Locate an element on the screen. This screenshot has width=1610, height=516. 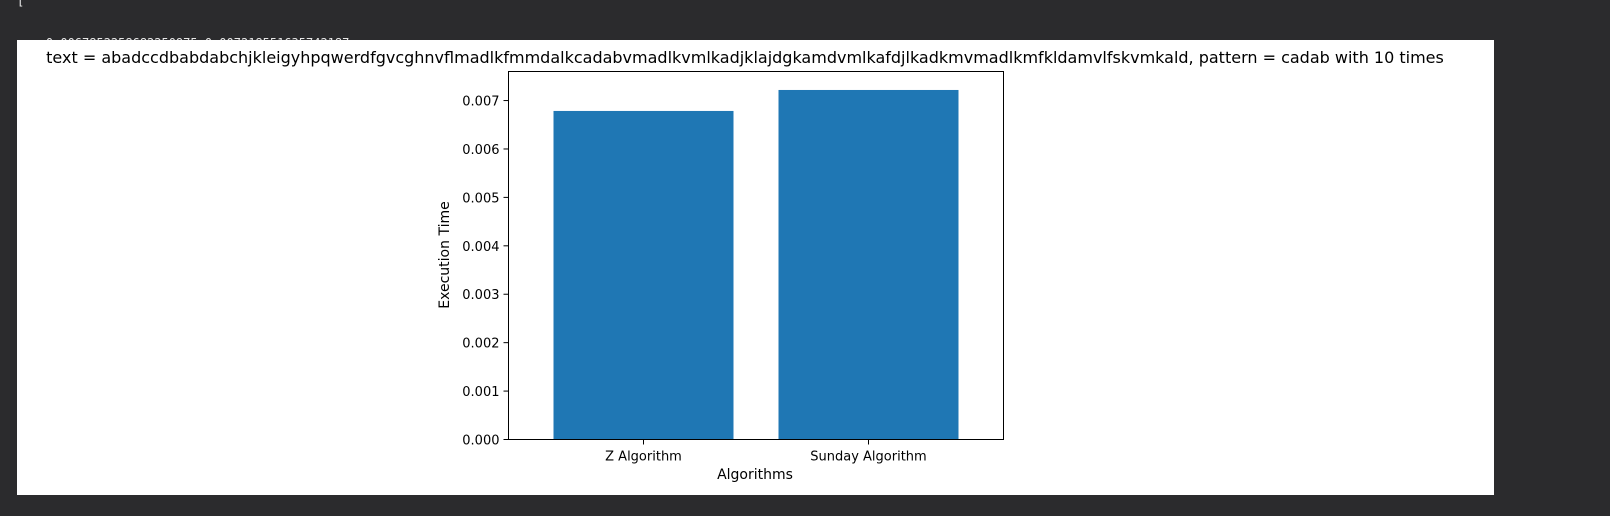
bar-sunday-algorithm is located at coordinates (868, 264).